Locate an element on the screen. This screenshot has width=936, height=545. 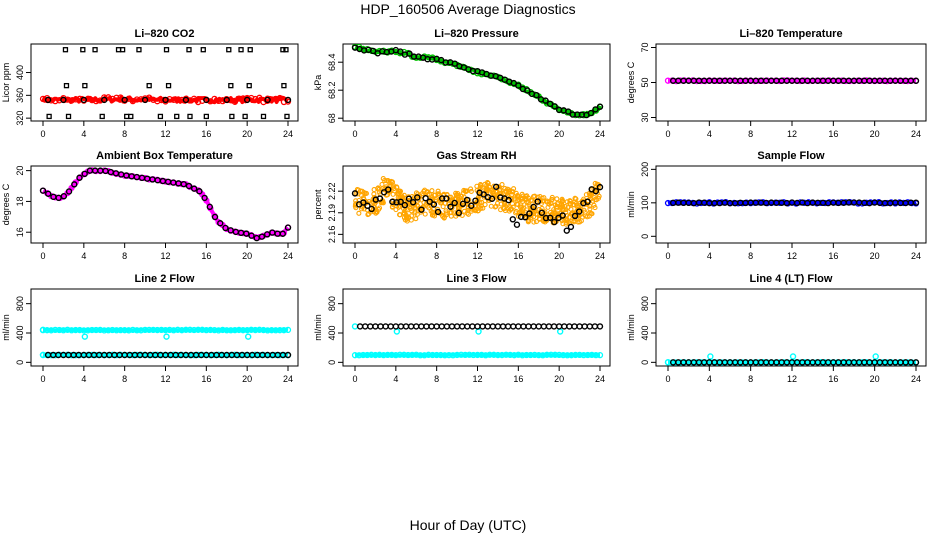
plot-frame is located at coordinates (164, 204).